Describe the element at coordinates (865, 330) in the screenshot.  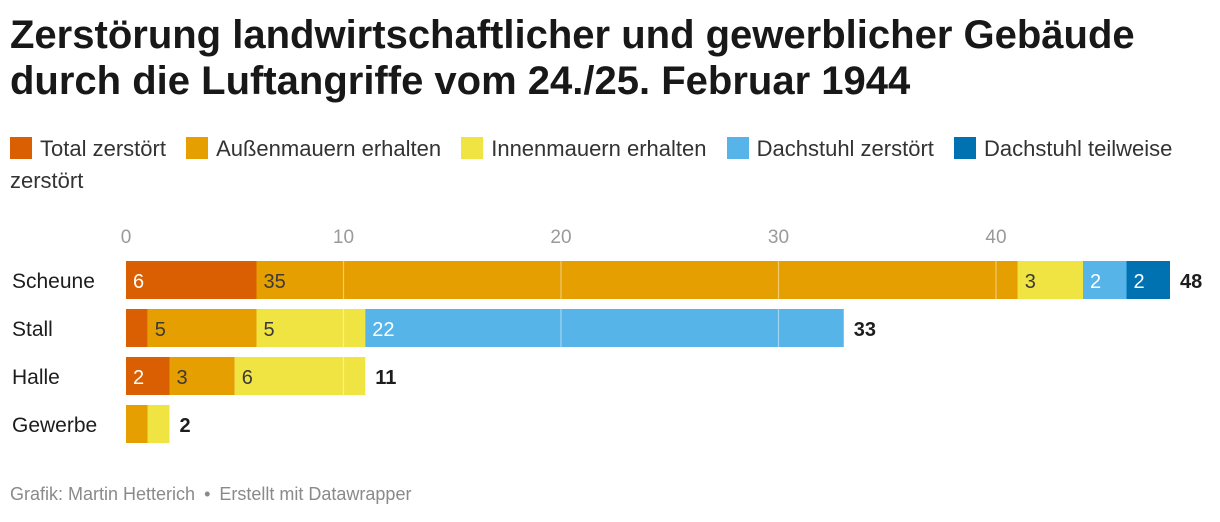
I see `total-label: 33` at that location.